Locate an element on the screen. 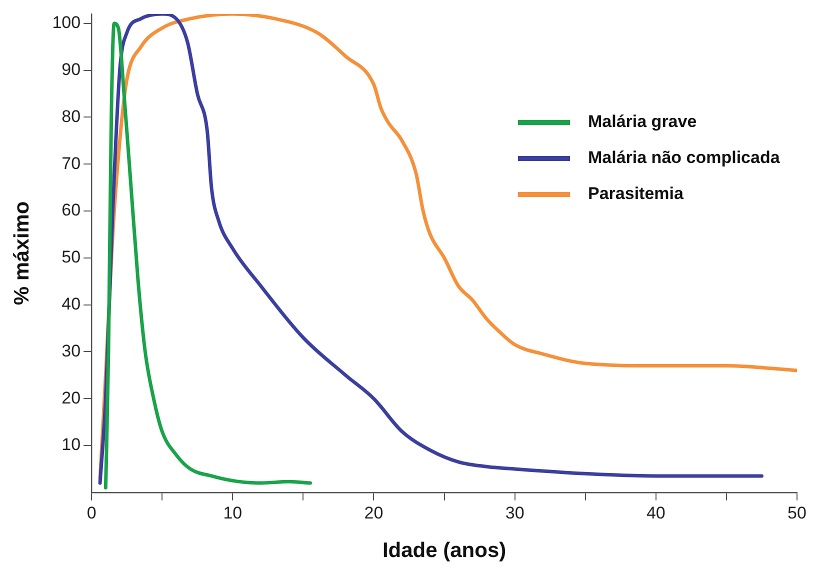  legend-label: Parasitemia is located at coordinates (636, 194).